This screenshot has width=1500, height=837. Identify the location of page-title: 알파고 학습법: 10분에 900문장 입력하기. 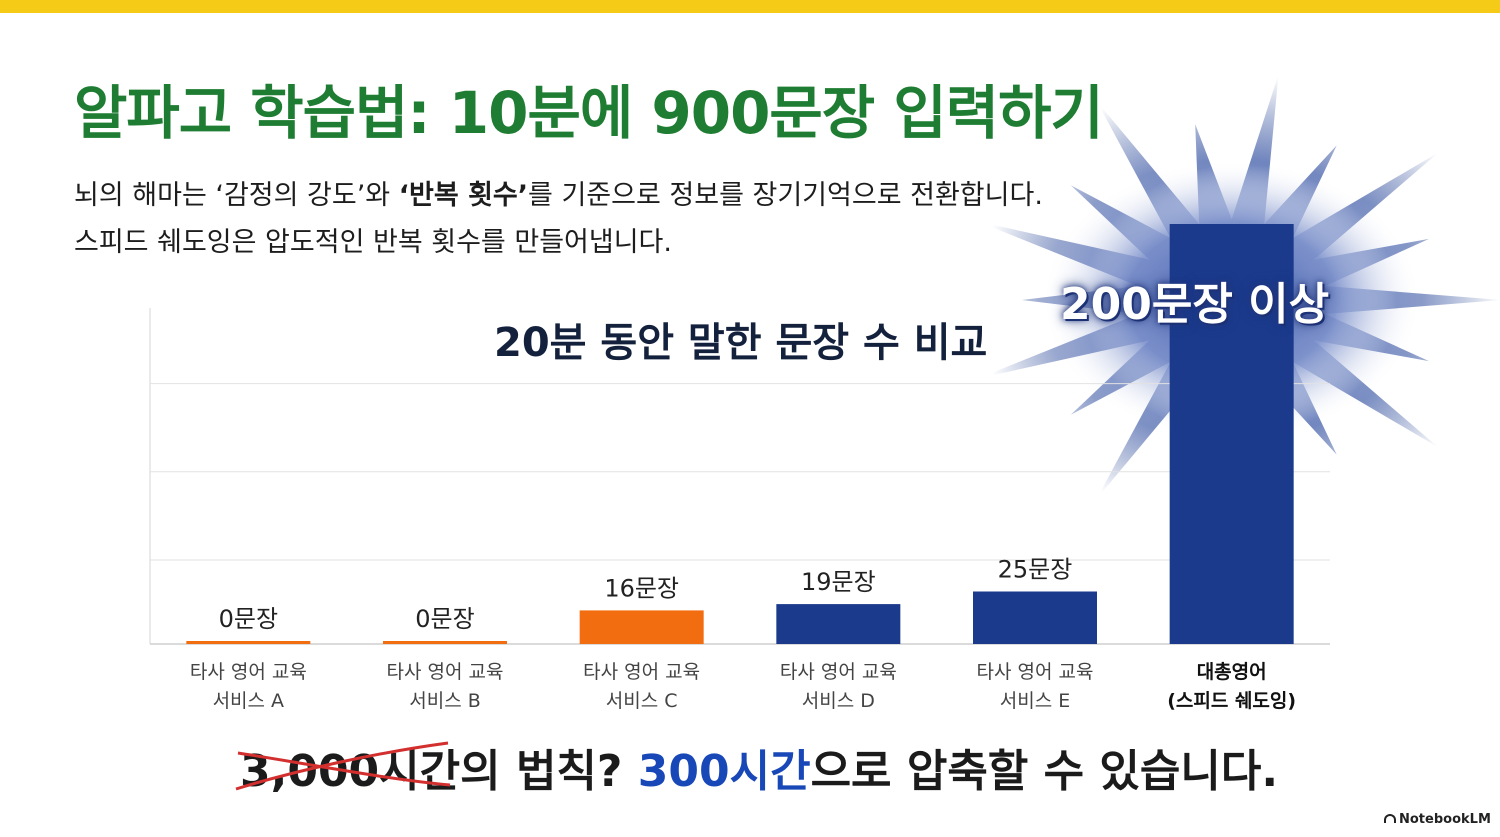
(589, 113).